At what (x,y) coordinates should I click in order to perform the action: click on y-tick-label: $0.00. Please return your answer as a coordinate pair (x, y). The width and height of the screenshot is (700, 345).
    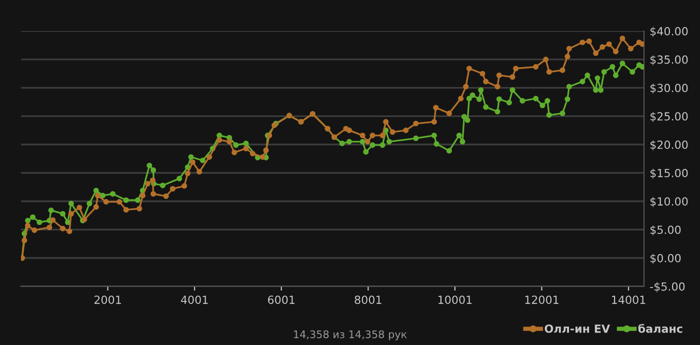
    Looking at the image, I should click on (665, 259).